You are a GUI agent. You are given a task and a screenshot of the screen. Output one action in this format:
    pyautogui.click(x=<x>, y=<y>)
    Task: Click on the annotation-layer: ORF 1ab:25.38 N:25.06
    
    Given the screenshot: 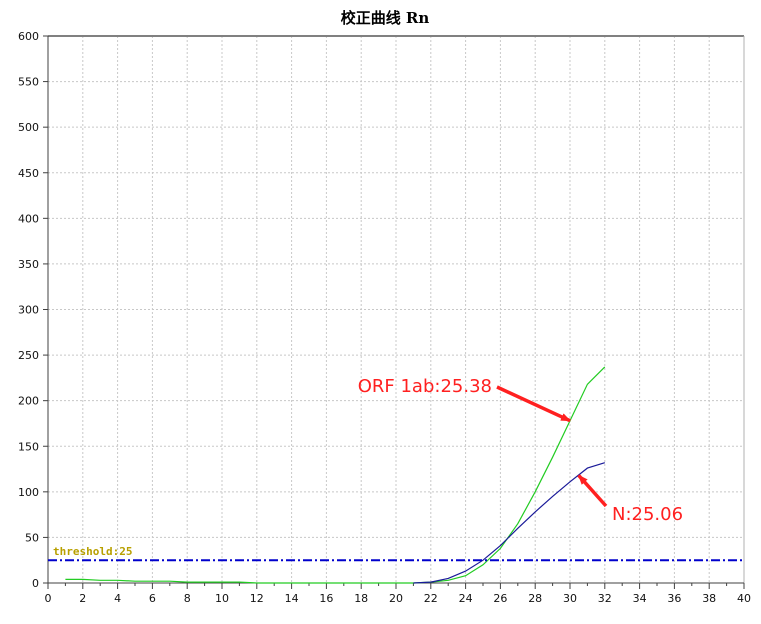 What is the action you would take?
    pyautogui.click(x=520, y=450)
    